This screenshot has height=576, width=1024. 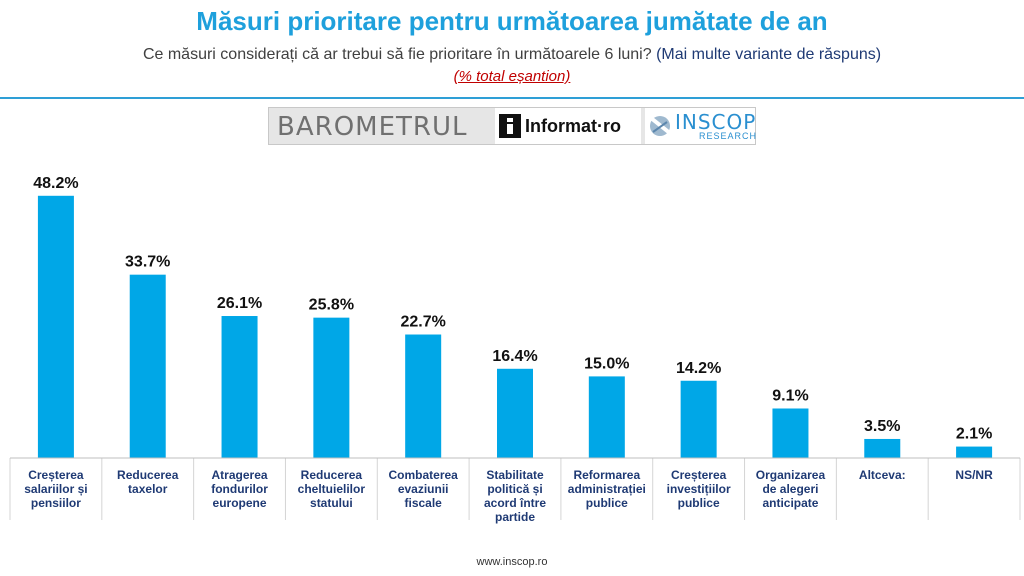 I want to click on category-label: Reducerea taxelor, so click(x=148, y=482).